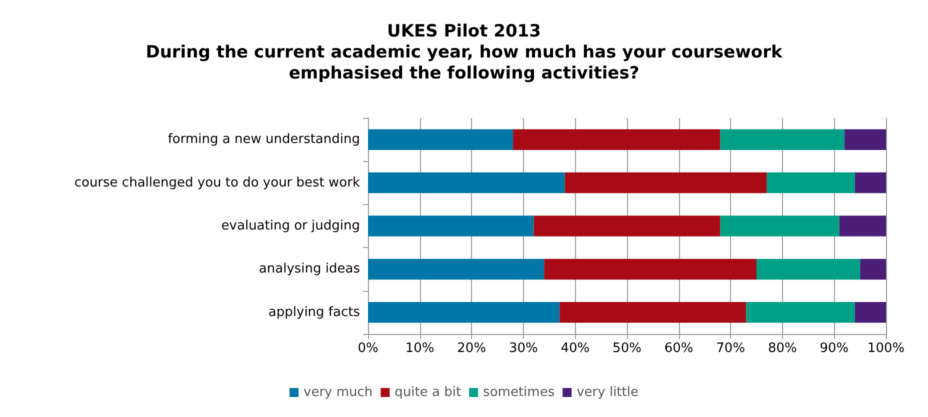 This screenshot has width=928, height=417. Describe the element at coordinates (309, 269) in the screenshot. I see `y-tick-label: analysing ideas` at that location.